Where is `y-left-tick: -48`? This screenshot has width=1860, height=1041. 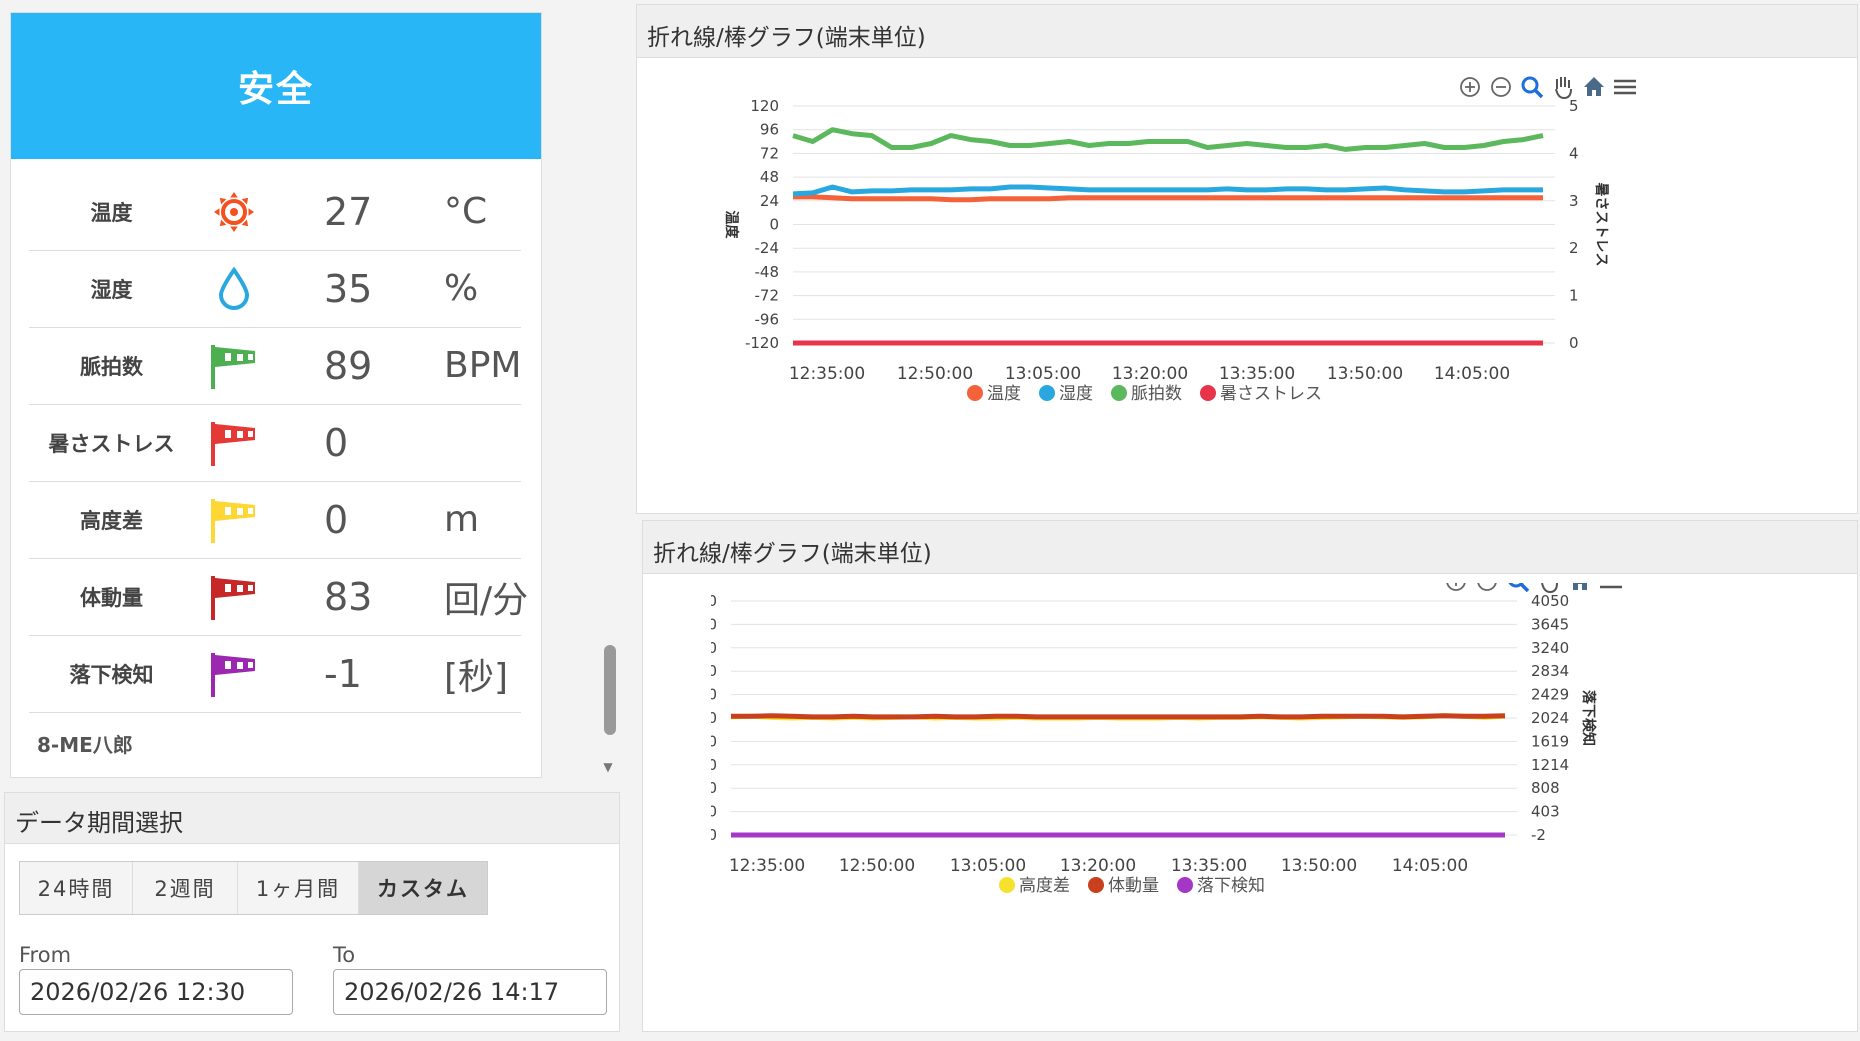 y-left-tick: -48 is located at coordinates (767, 272).